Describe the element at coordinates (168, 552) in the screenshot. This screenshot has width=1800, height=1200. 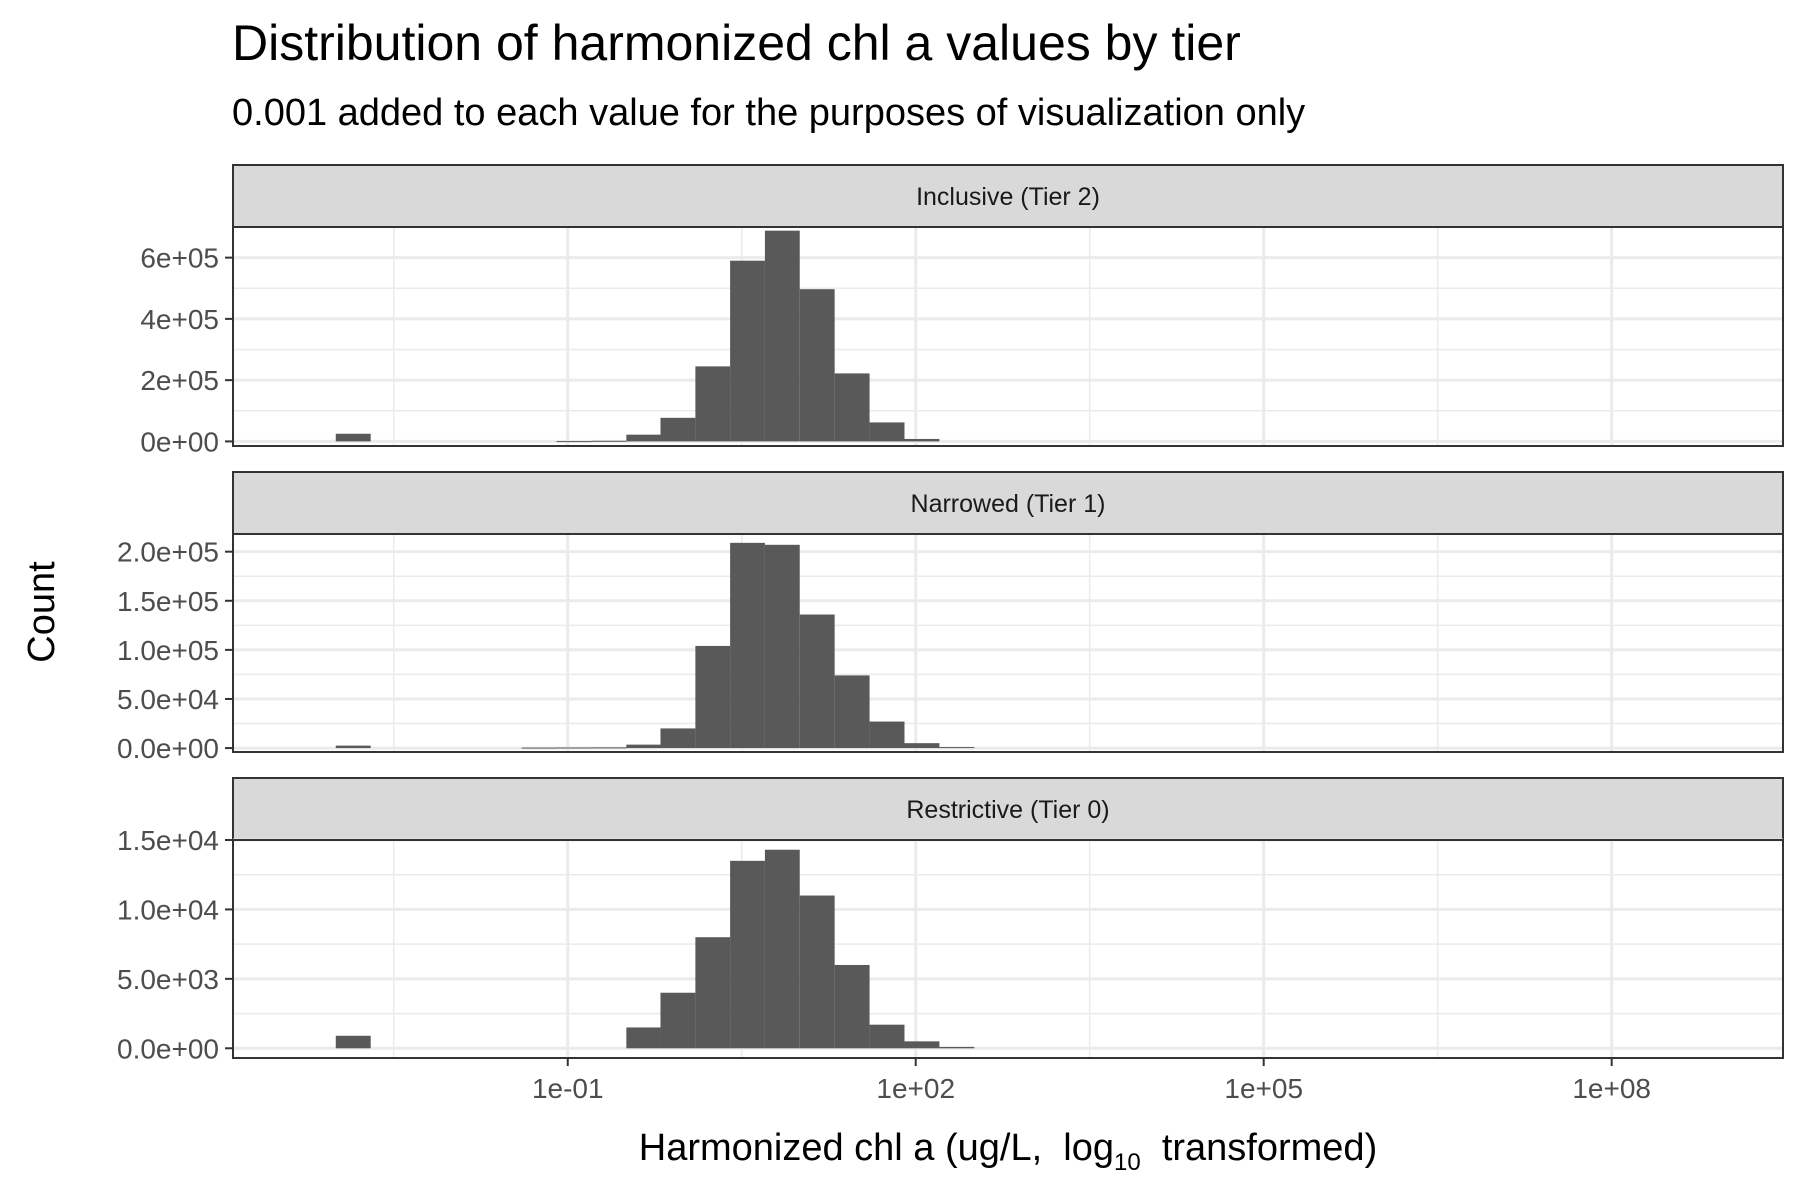
I see `y-tick-label: 2.0e+05` at that location.